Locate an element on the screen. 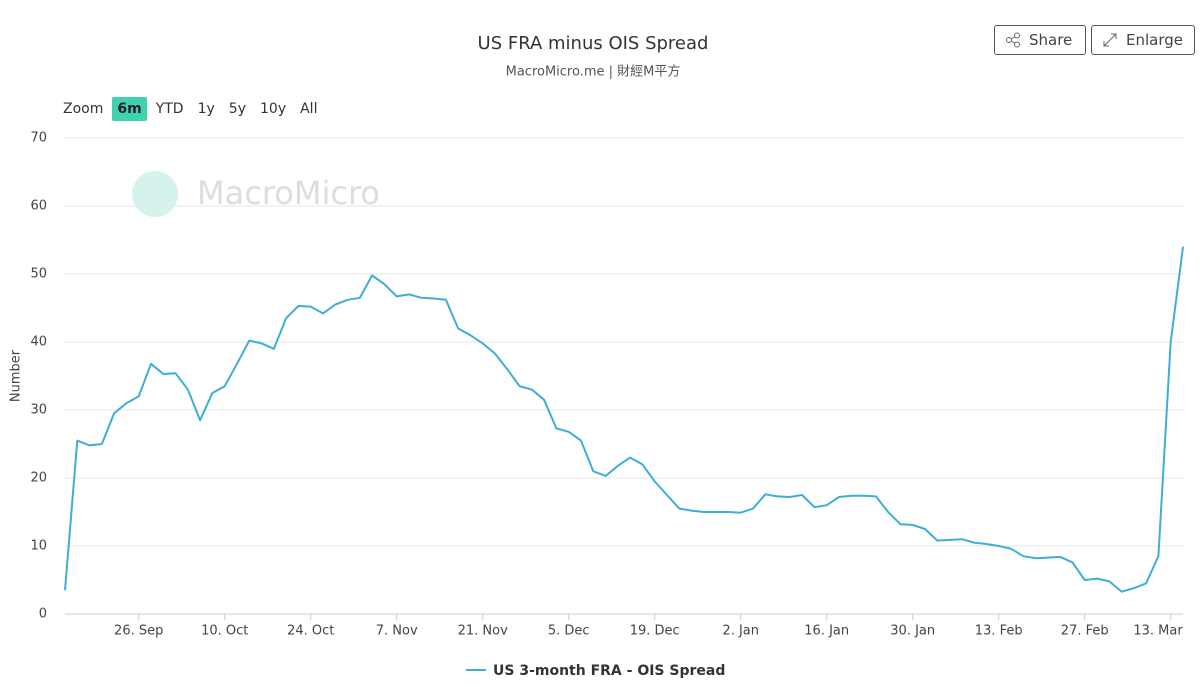  enlarge-button: Enlarge is located at coordinates (1143, 40).